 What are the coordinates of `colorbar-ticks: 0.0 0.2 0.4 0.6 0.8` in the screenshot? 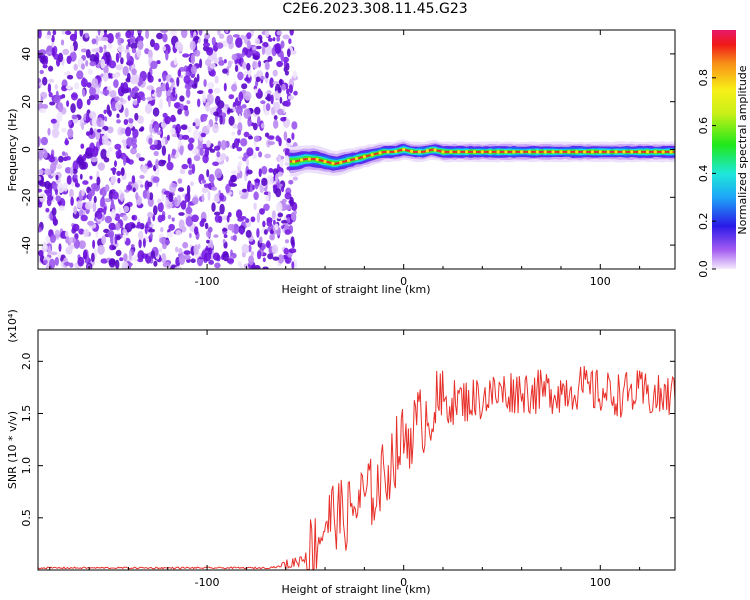 It's located at (706, 173).